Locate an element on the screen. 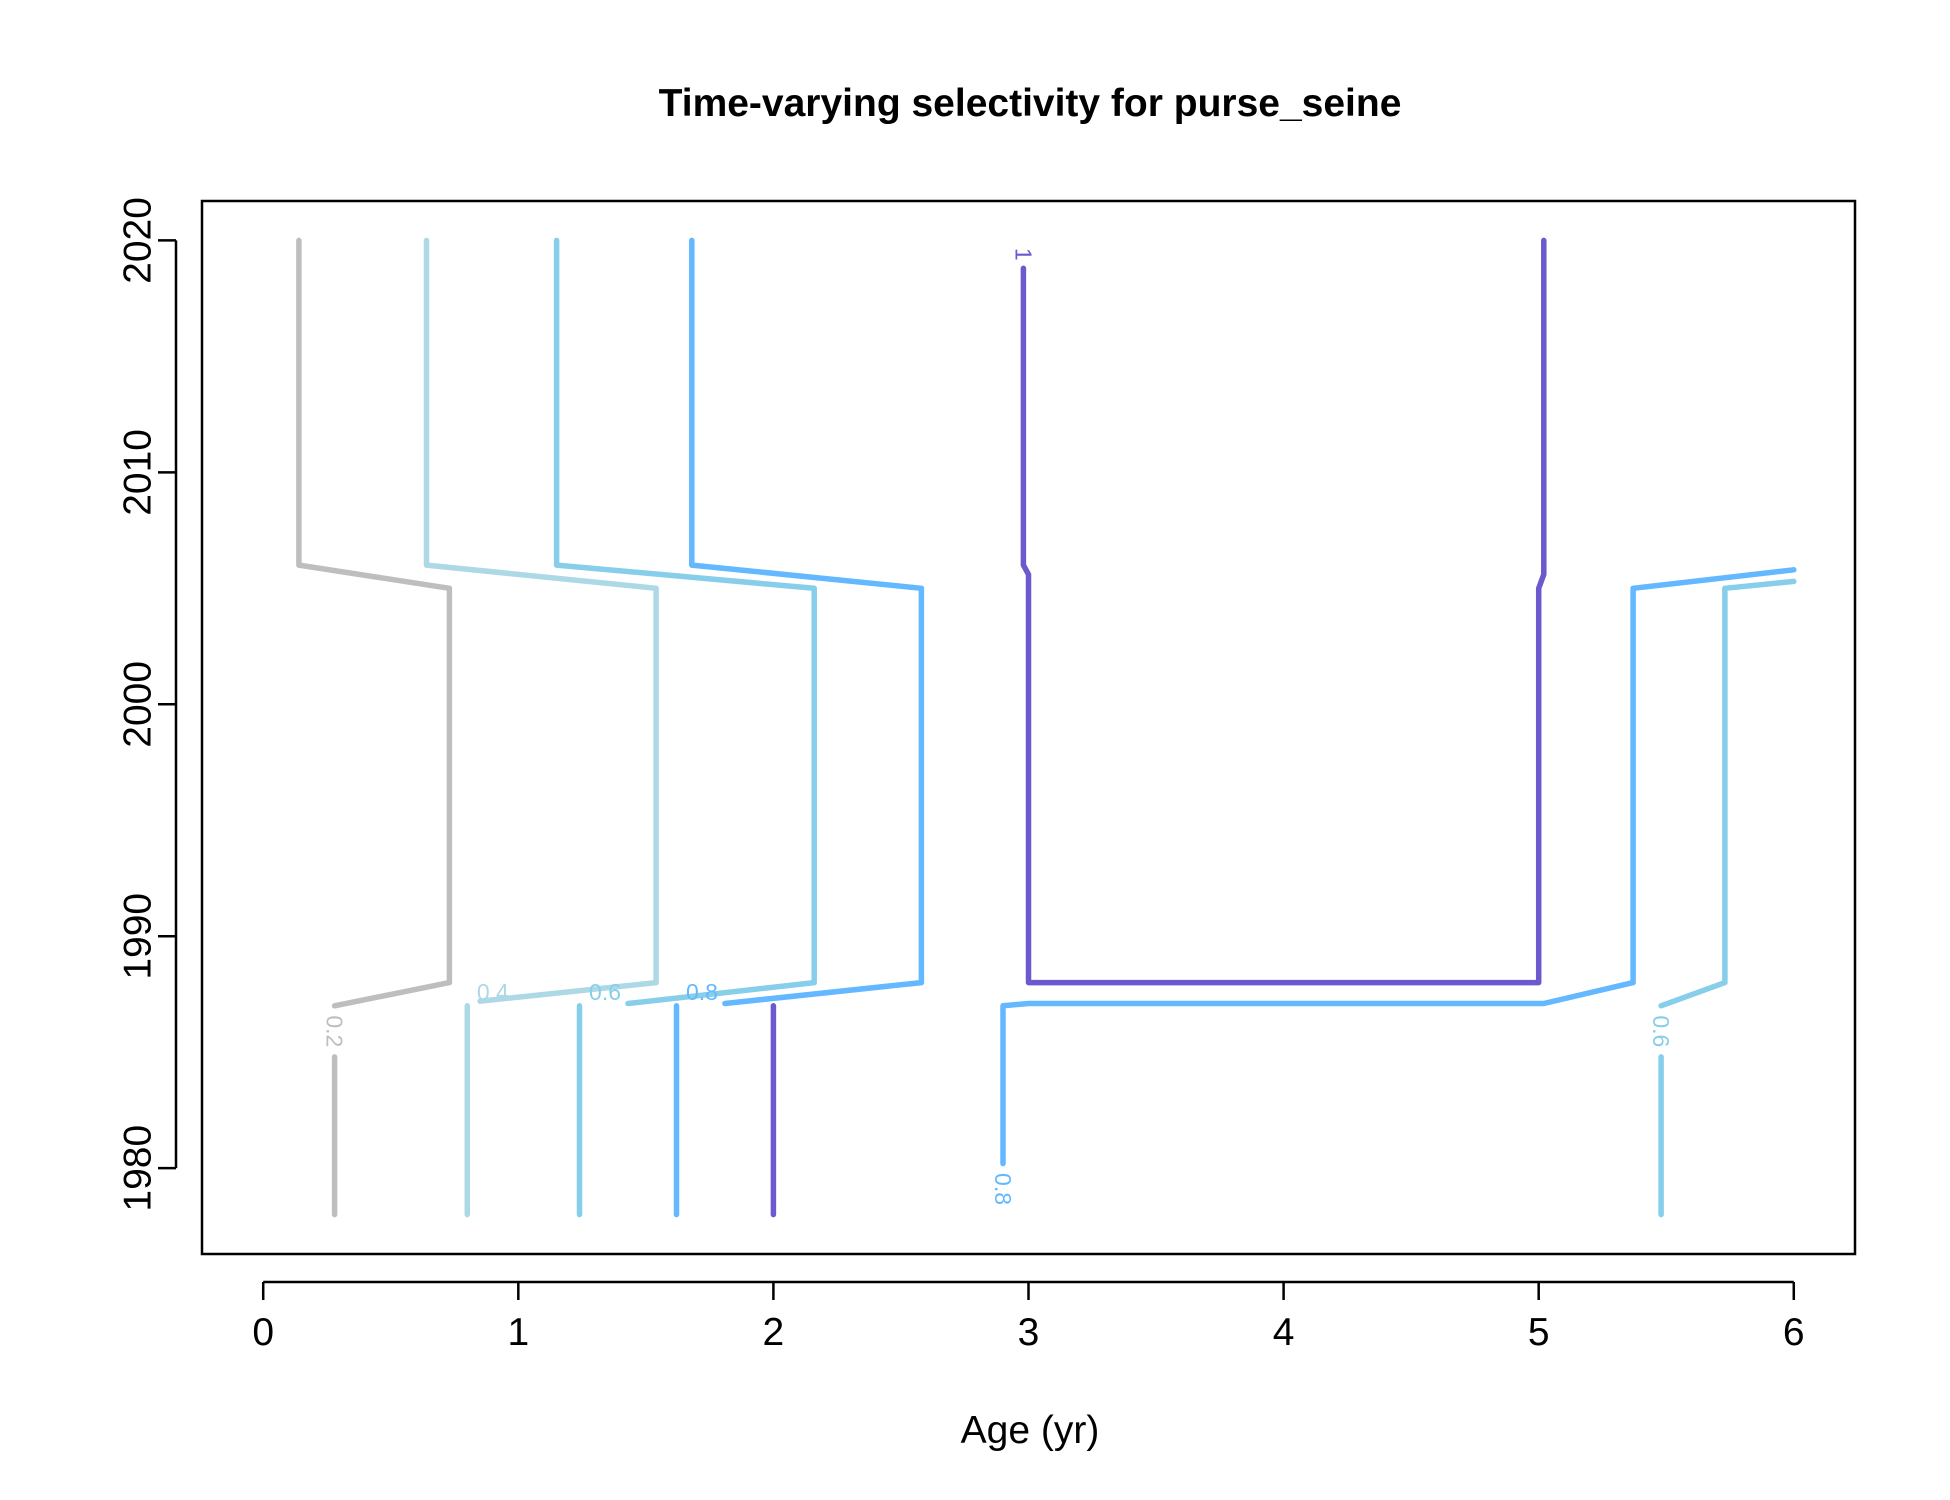 Image resolution: width=1950 pixels, height=1500 pixels. chart-title: Time-varying selectivity for purse_seine is located at coordinates (1030, 103).